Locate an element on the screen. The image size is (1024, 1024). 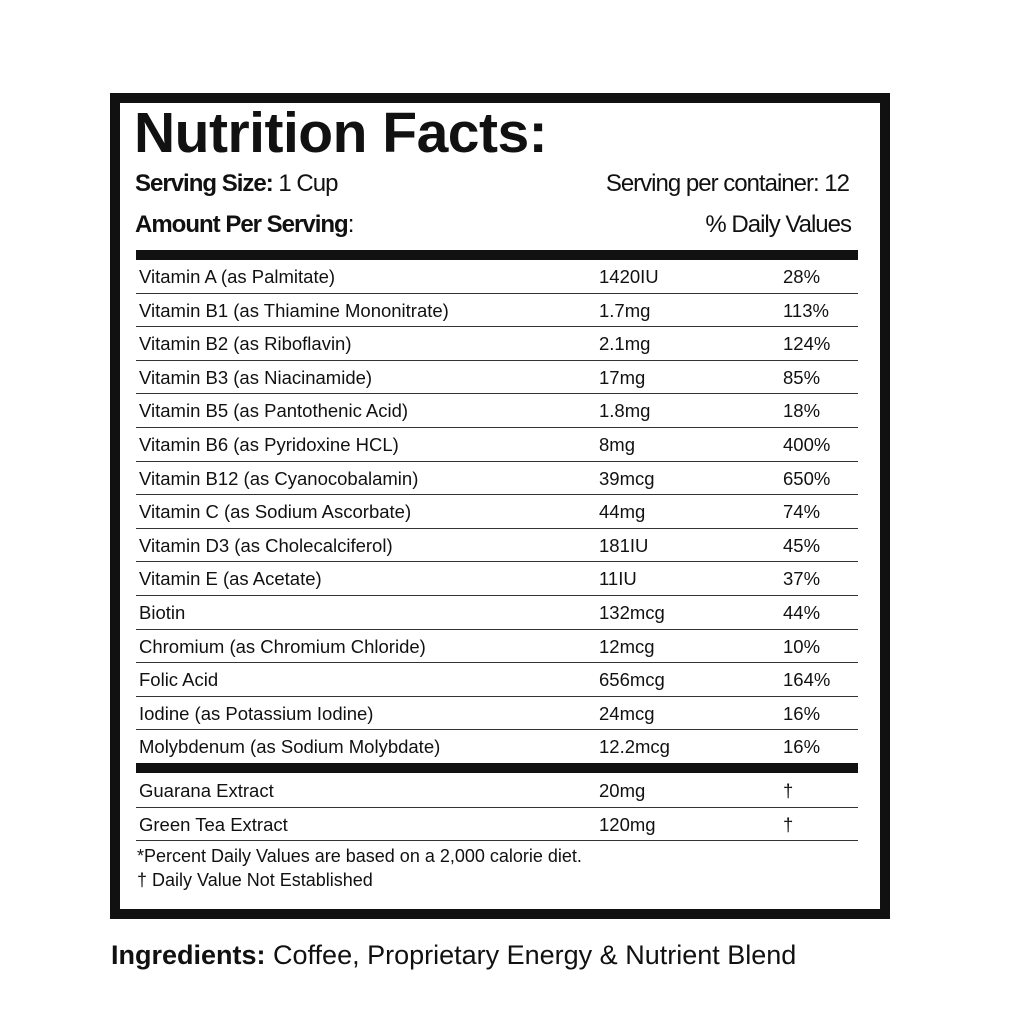
nutrient-row: Vitamin D3 (as Cholecalciferol) 181IU 45% is located at coordinates (497, 546).